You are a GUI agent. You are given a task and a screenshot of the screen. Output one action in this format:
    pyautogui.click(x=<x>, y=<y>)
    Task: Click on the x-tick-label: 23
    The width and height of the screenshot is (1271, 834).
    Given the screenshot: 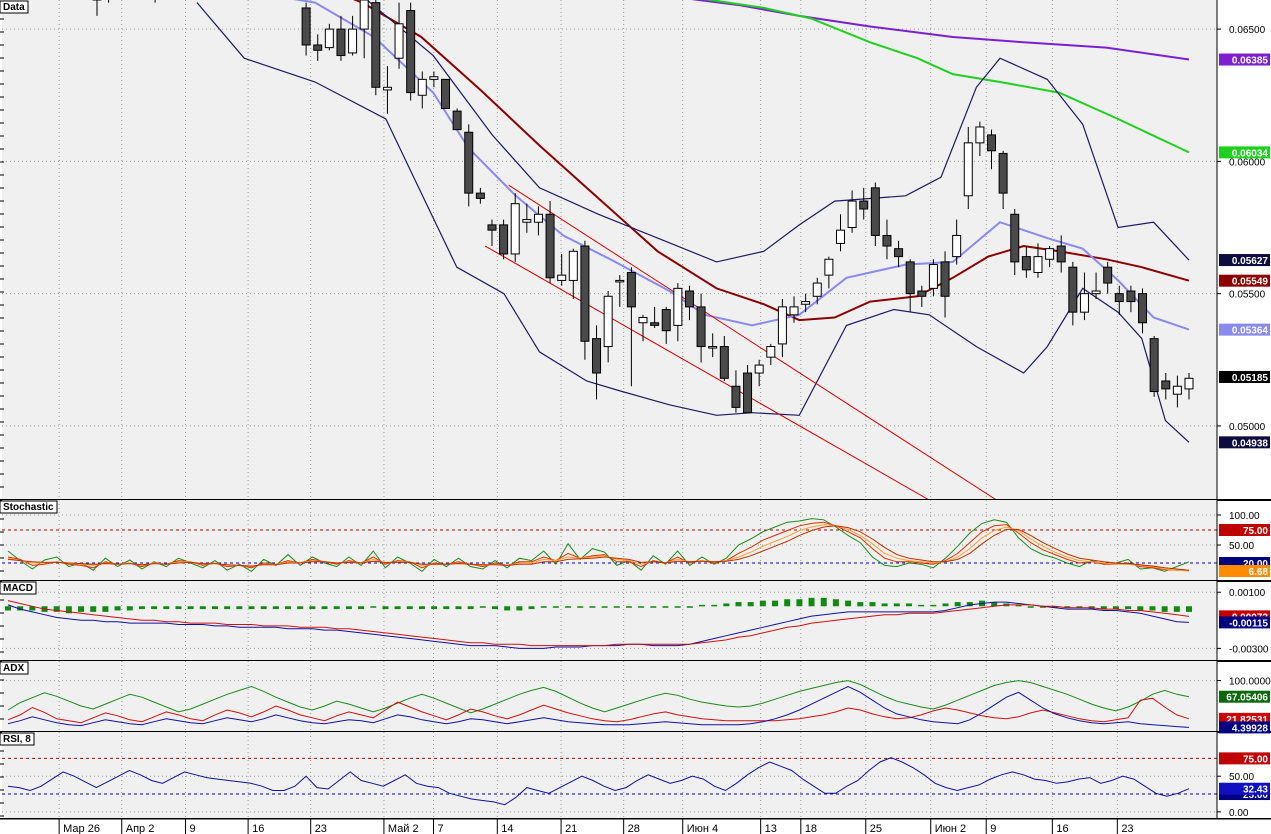 What is the action you would take?
    pyautogui.click(x=1127, y=828)
    